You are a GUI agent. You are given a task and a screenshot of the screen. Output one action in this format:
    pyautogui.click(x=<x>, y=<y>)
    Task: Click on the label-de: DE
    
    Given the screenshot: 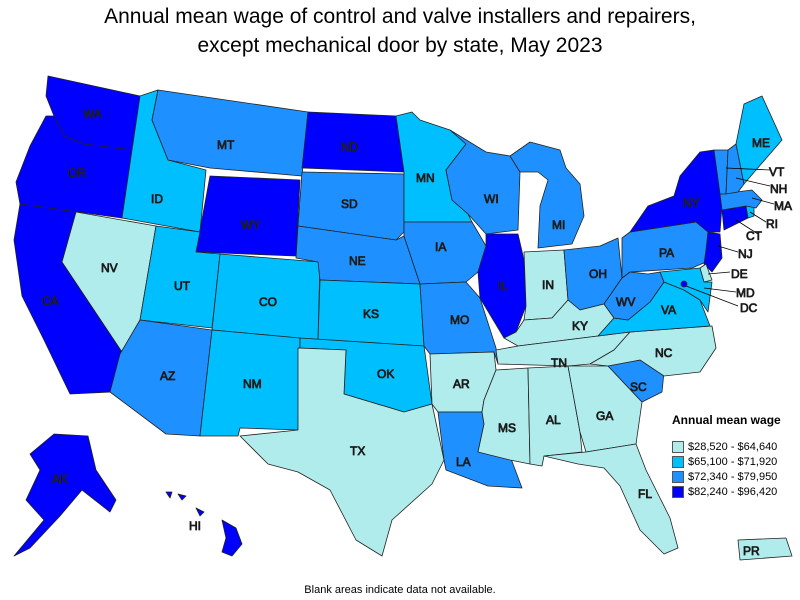 What is the action you would take?
    pyautogui.click(x=739, y=274)
    